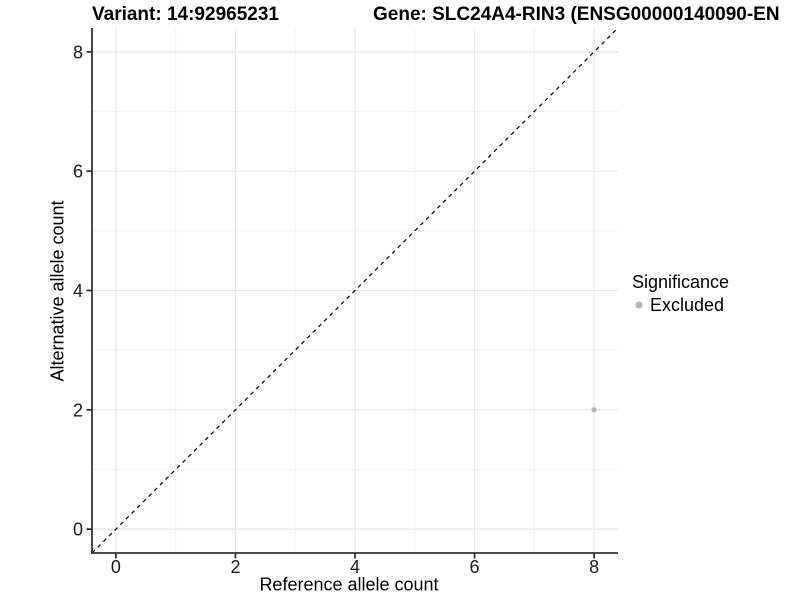  I want to click on x-tick-label: 6, so click(475, 567).